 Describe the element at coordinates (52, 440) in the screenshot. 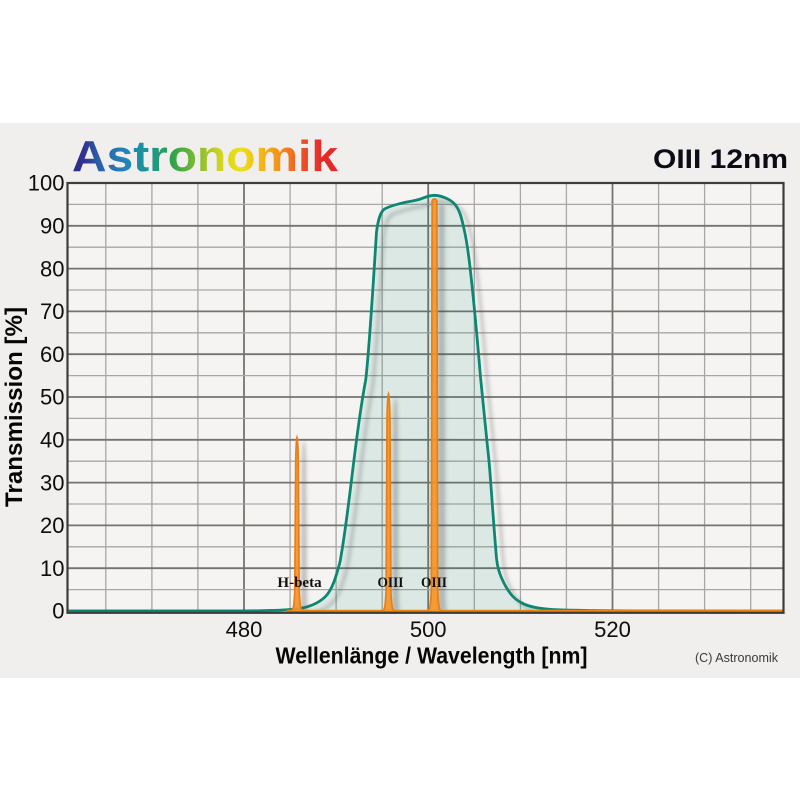

I see `svg-text: 40` at that location.